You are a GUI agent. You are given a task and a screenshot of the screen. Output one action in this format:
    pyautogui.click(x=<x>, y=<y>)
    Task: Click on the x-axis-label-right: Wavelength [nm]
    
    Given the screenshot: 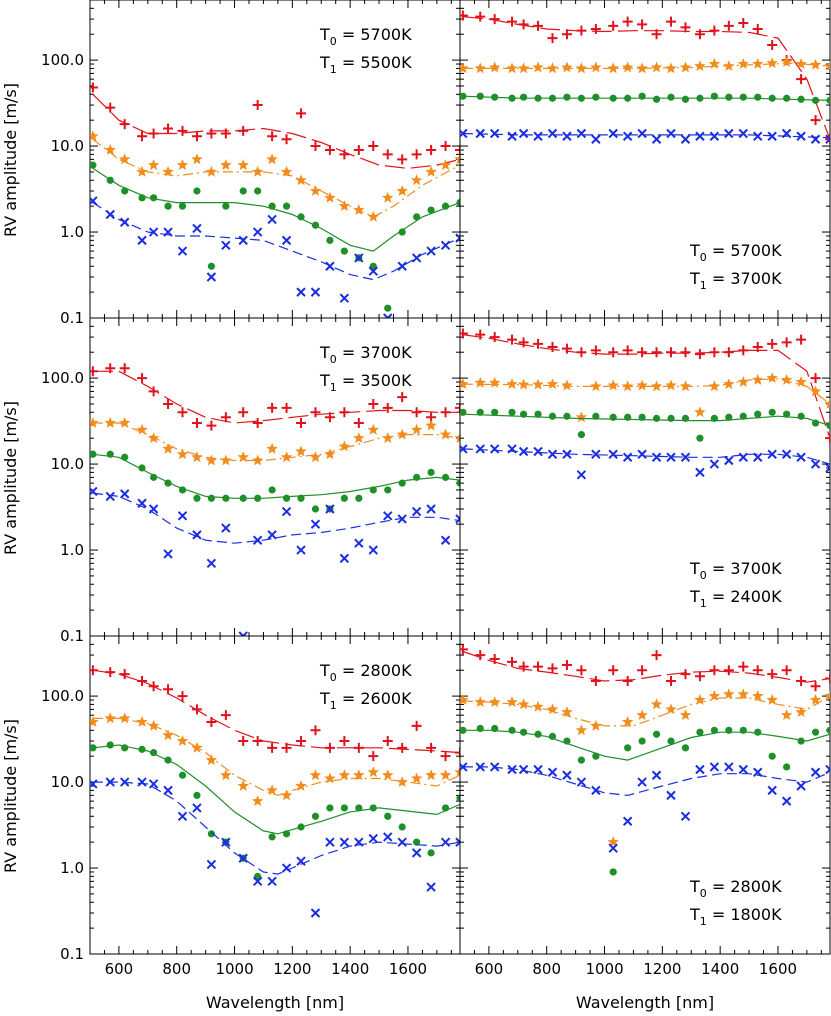 What is the action you would take?
    pyautogui.click(x=645, y=1002)
    